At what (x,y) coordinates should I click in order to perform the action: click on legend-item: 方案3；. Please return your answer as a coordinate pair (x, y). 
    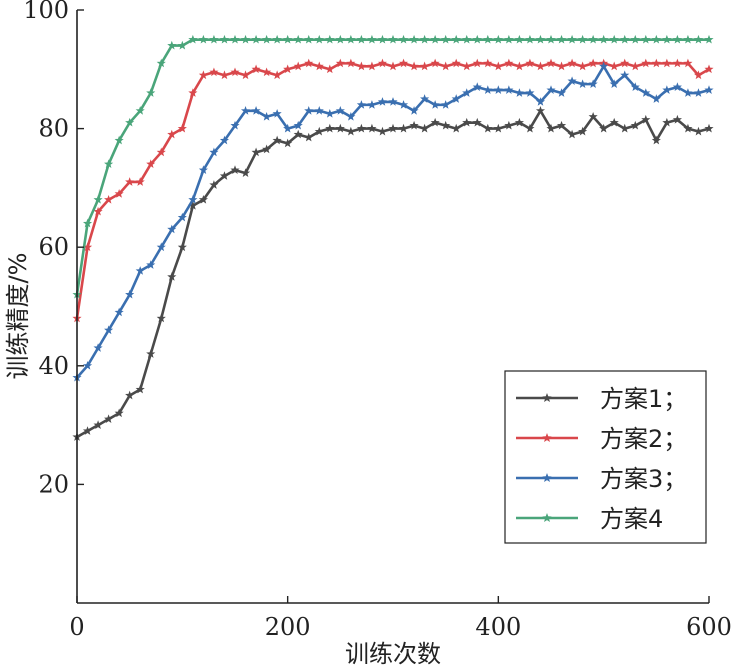
    Looking at the image, I should click on (601, 479).